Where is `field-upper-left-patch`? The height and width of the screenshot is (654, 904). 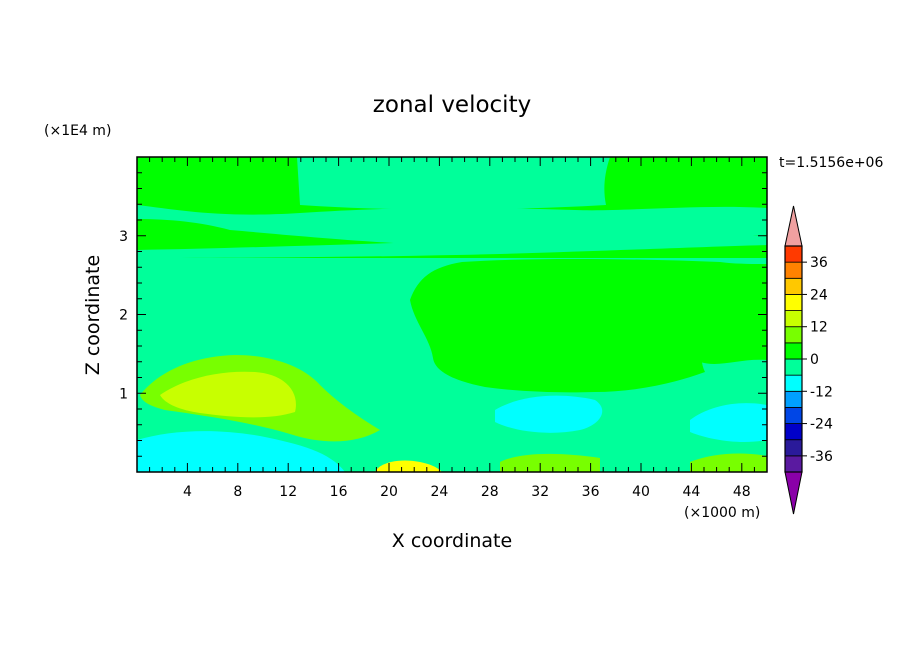 field-upper-left-patch is located at coordinates (453, 183).